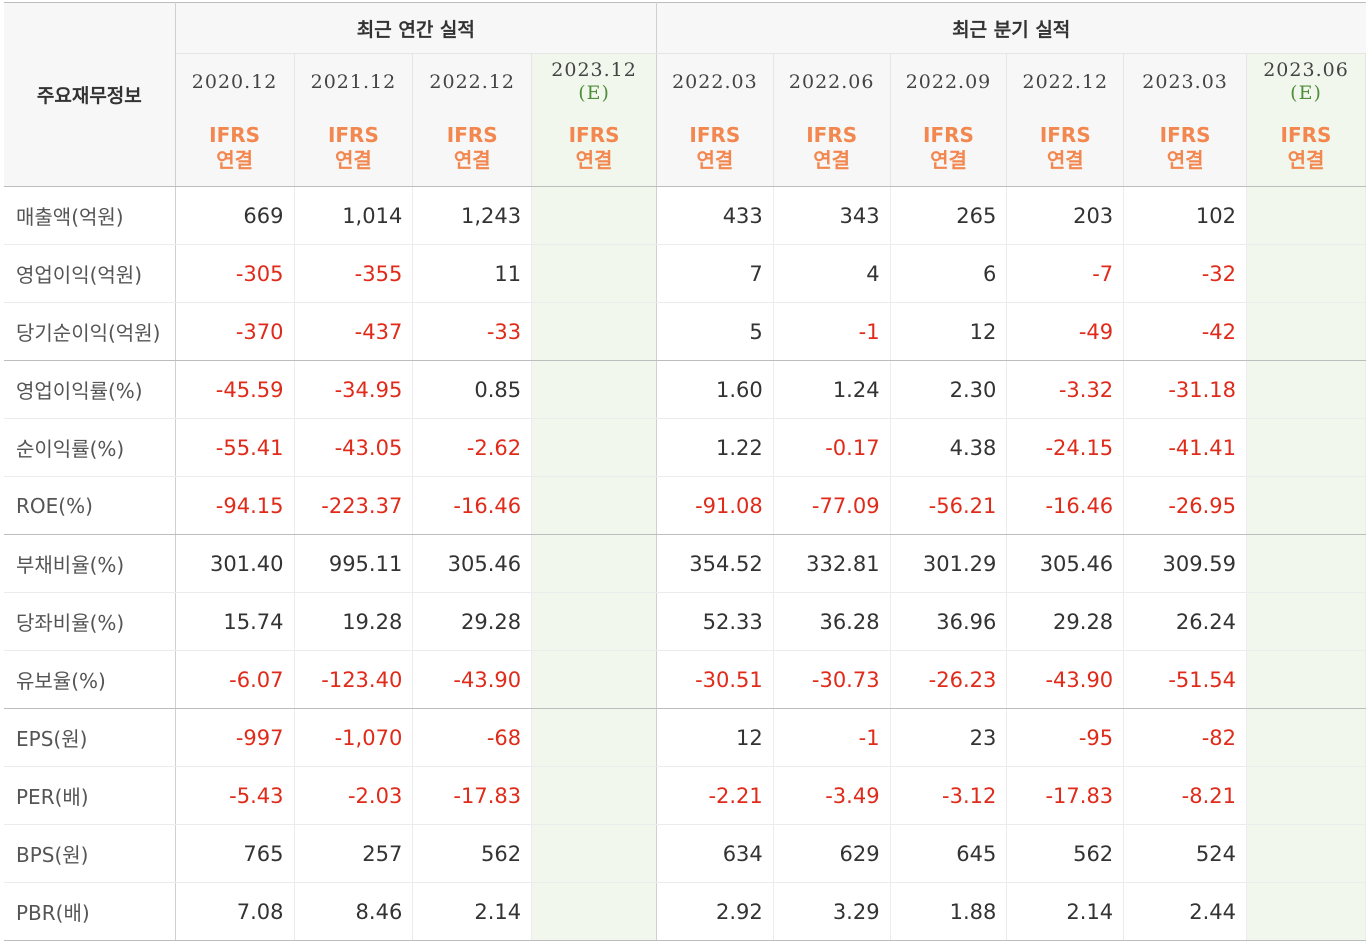 Image resolution: width=1370 pixels, height=946 pixels. Describe the element at coordinates (90, 273) in the screenshot. I see `row-label: 영업이익(억원)` at that location.